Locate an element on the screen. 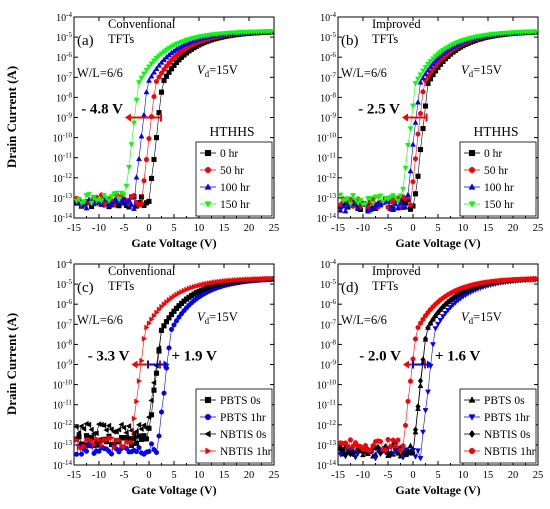  y-tick-label: 10⁻¹³ is located at coordinates (327, 445).